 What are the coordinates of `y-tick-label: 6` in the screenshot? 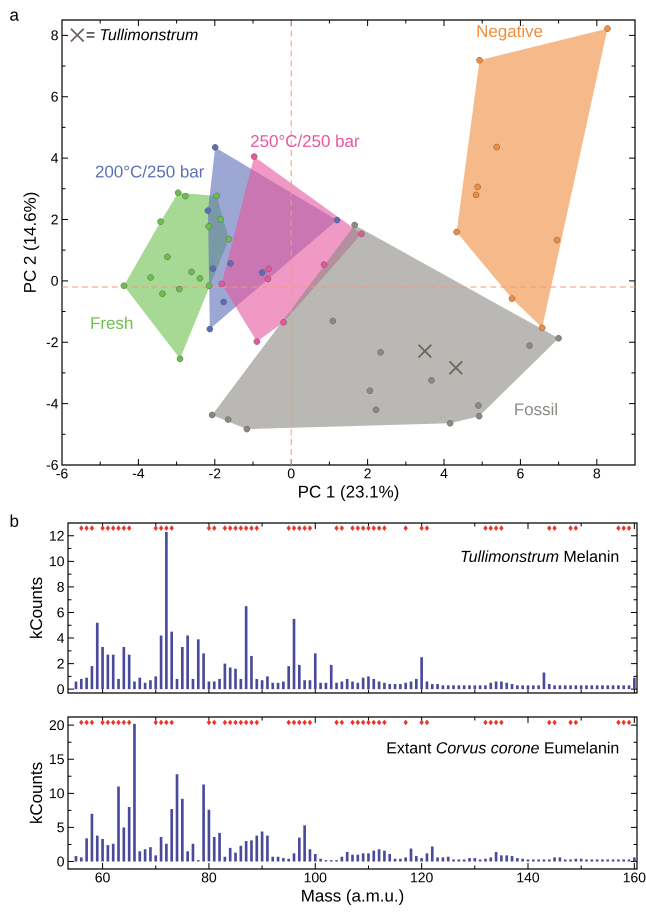 It's located at (60, 613).